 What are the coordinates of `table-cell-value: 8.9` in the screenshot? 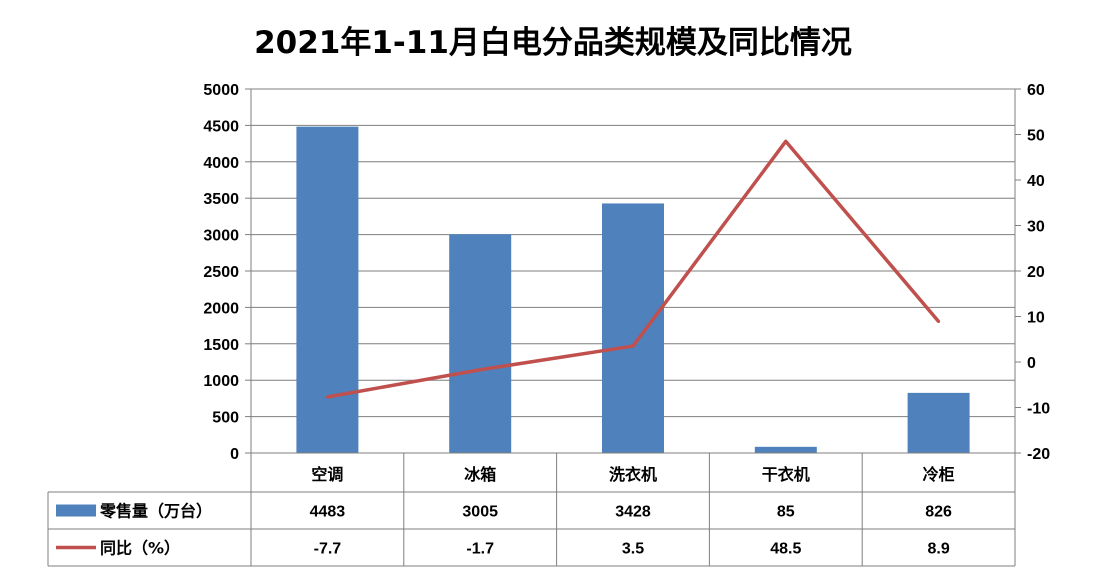 It's located at (938, 549).